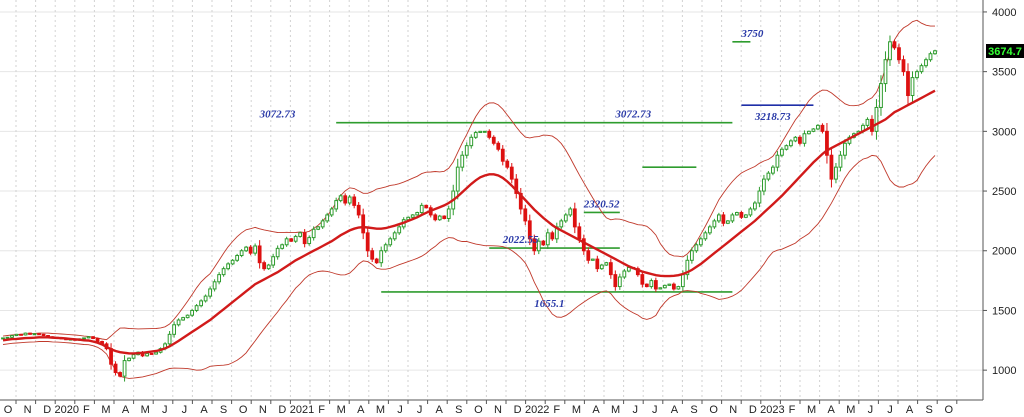  I want to click on x-tick-label: 2022, so click(537, 410).